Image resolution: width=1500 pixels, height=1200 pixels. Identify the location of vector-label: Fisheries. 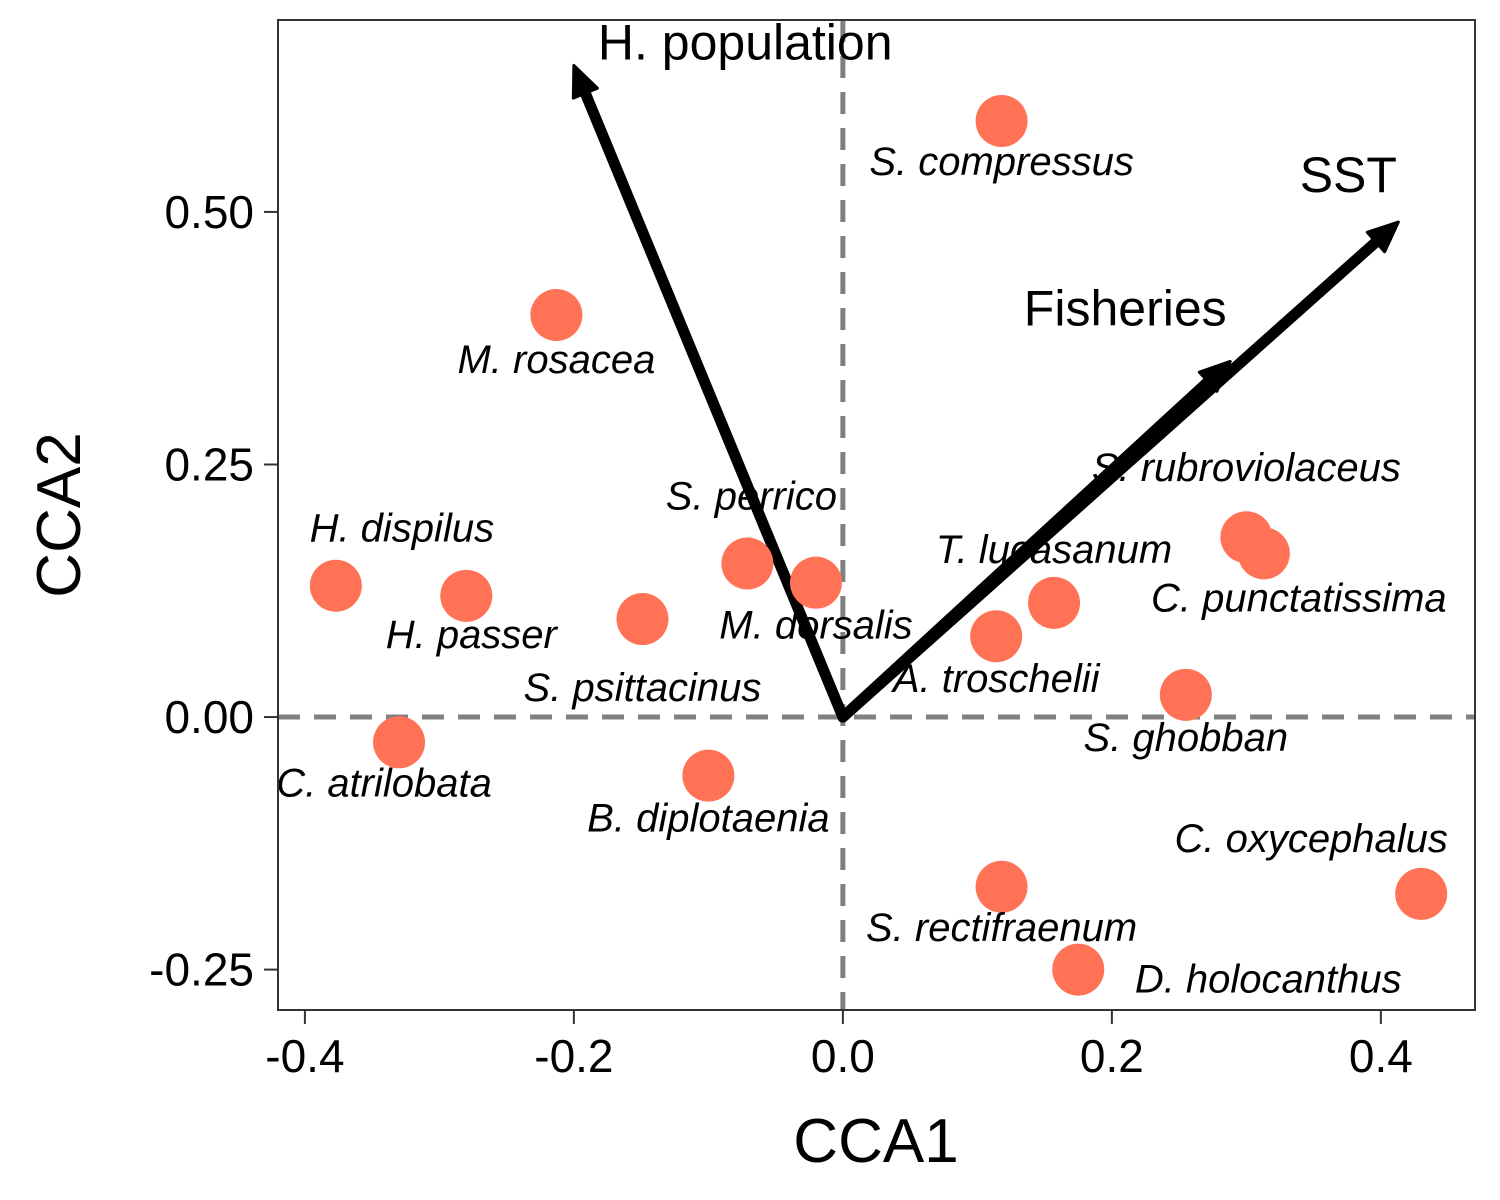
(1125, 308).